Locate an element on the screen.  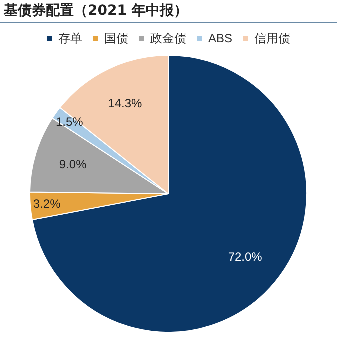
legend-label: 国债 is located at coordinates (116, 38).